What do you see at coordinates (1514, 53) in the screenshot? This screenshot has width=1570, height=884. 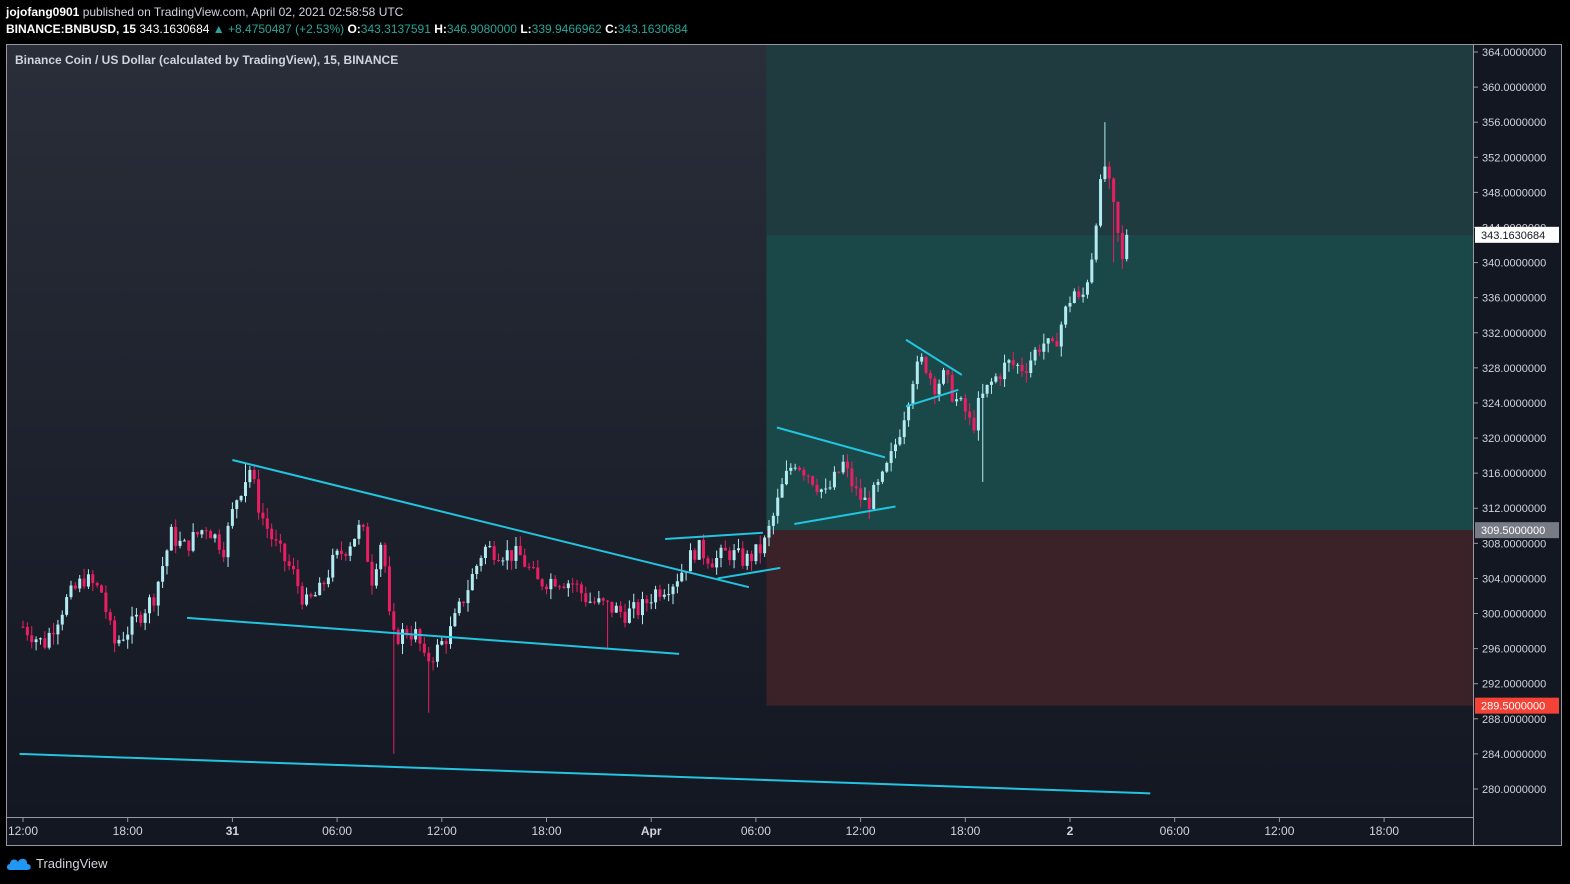 I see `y-axis-tick-label: 364.0000000` at bounding box center [1514, 53].